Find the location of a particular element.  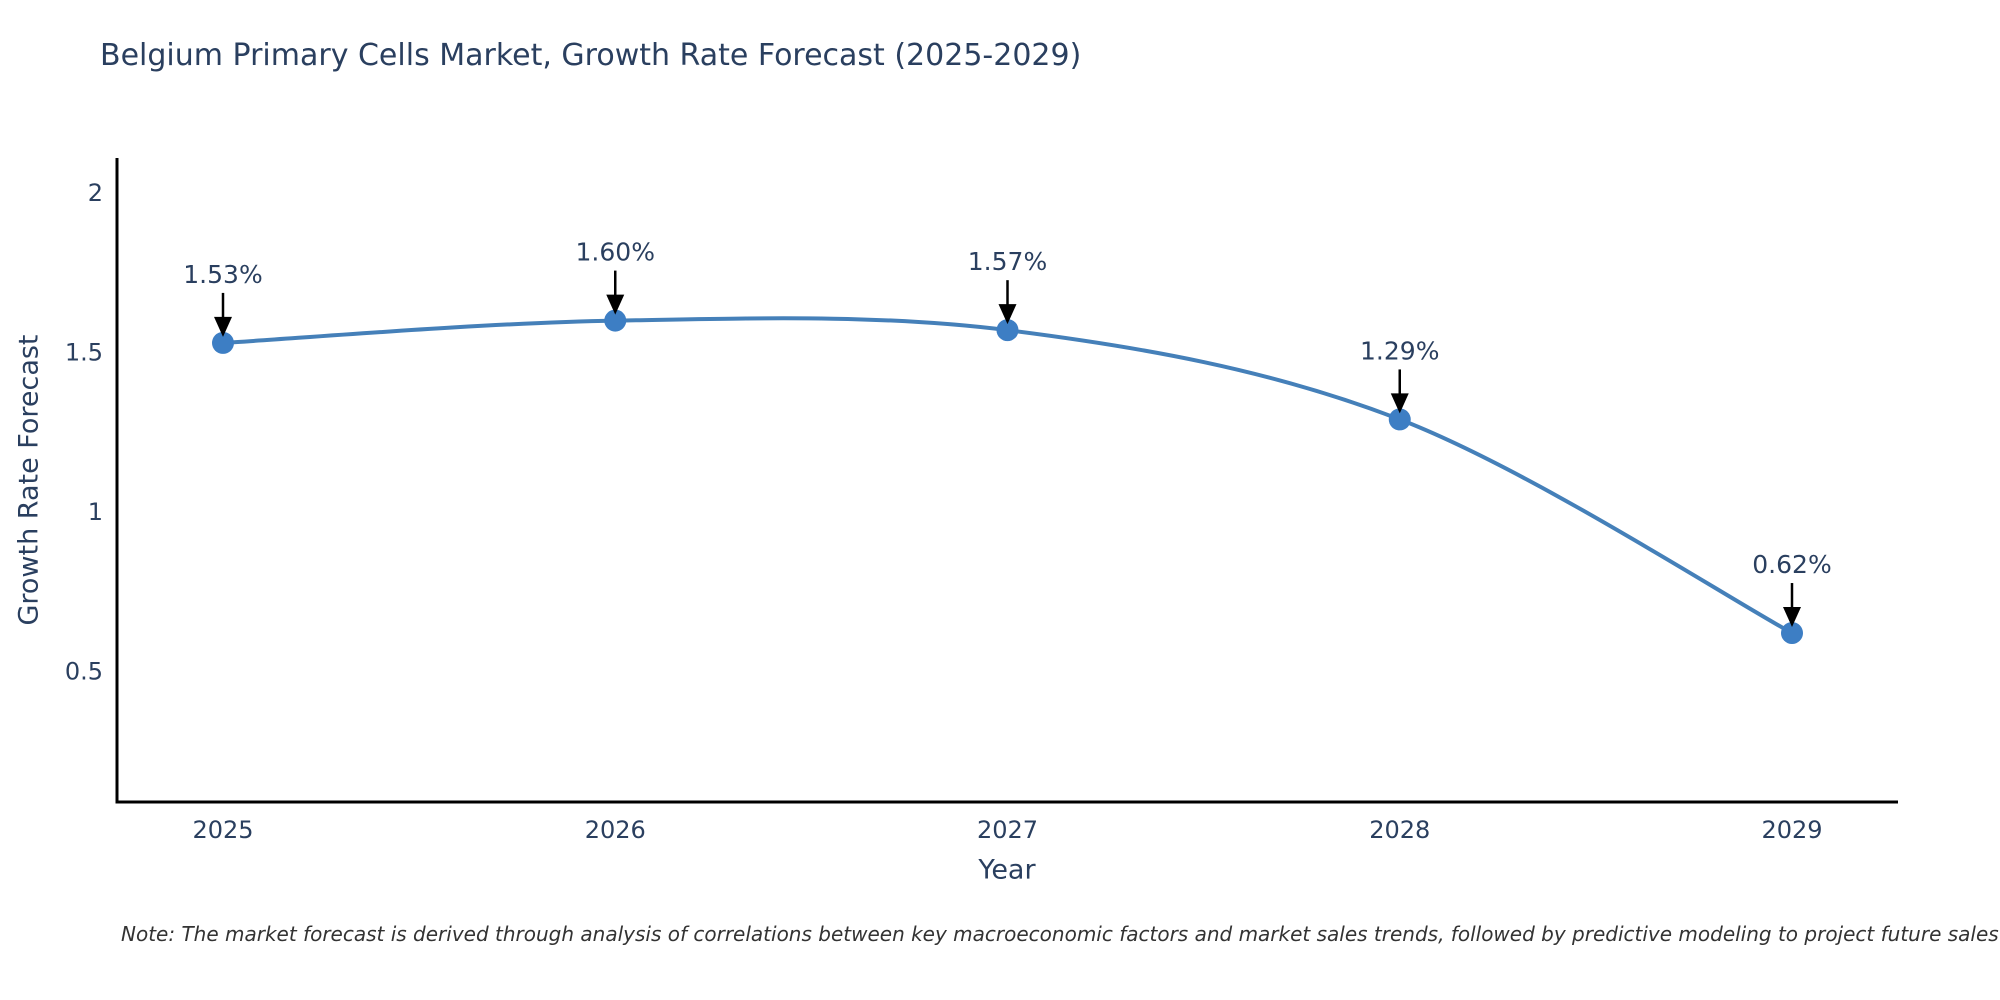

data-point-label: 1.29% is located at coordinates (1399, 350).